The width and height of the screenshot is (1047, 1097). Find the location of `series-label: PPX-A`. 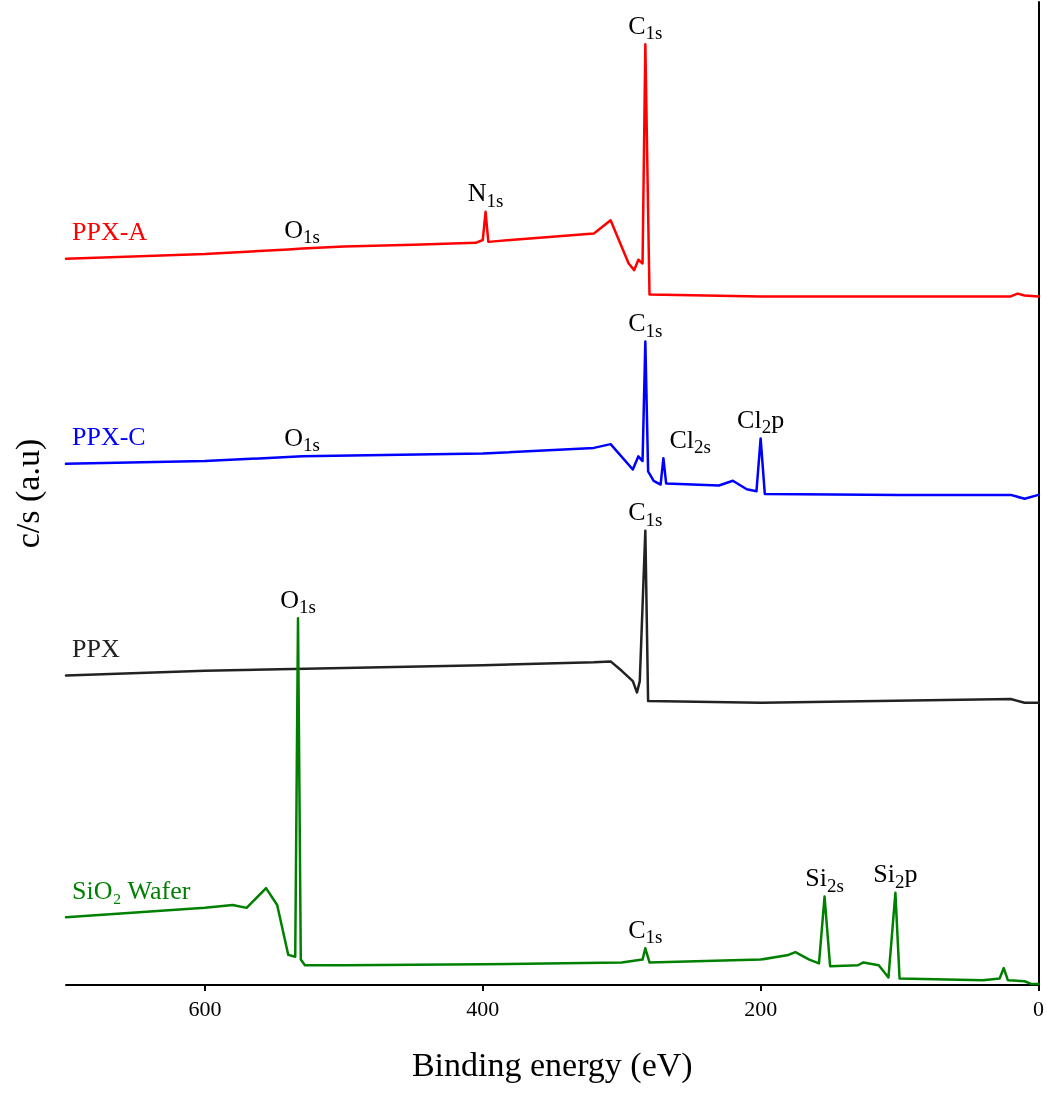

series-label: PPX-A is located at coordinates (110, 232).